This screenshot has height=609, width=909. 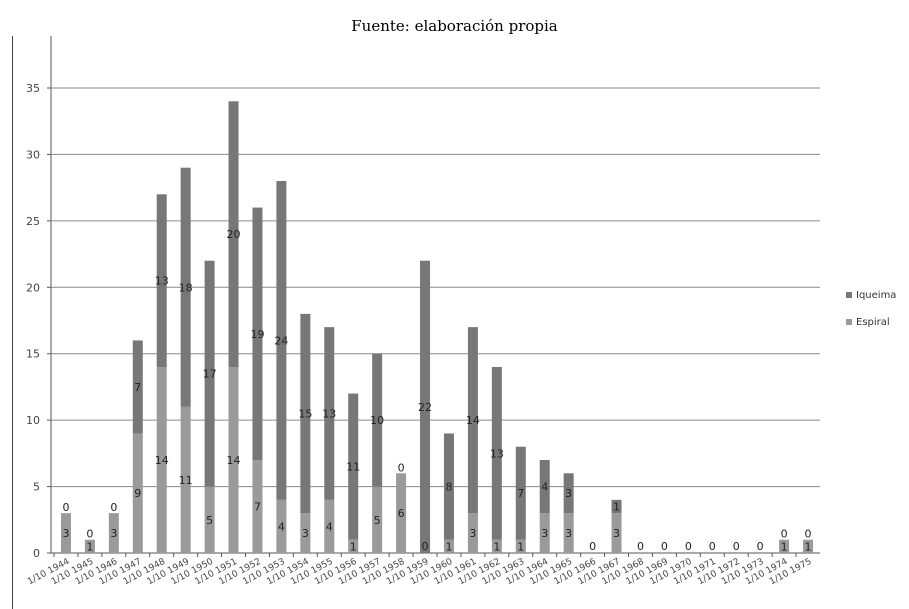 What do you see at coordinates (876, 295) in the screenshot?
I see `legend-label-iqueima: Iqueima` at bounding box center [876, 295].